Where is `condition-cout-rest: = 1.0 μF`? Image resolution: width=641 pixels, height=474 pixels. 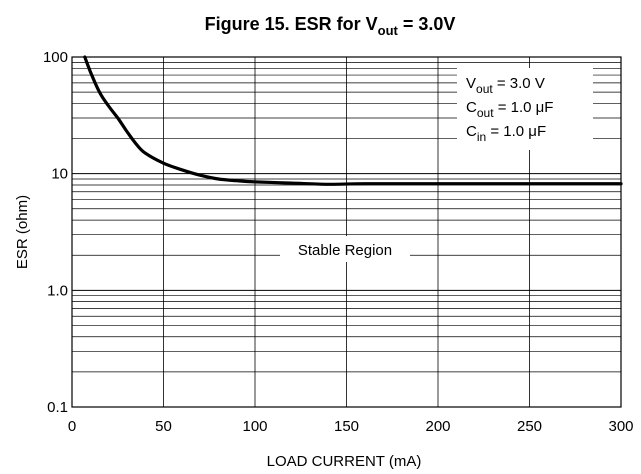
condition-cout-rest: = 1.0 μF is located at coordinates (524, 107).